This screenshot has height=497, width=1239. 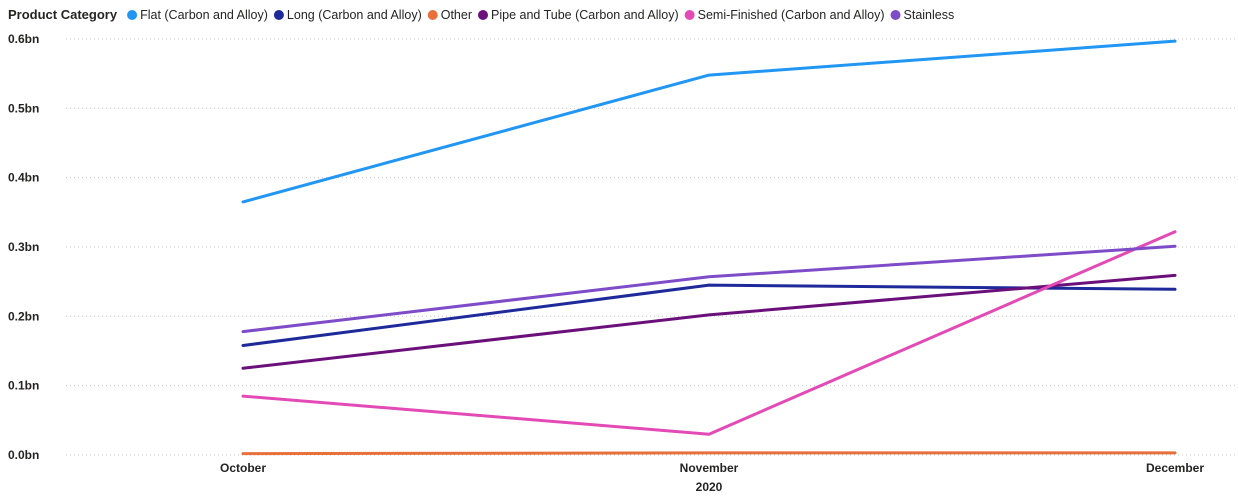 I want to click on y-tick-label-0: 0.0bn, so click(x=23, y=455).